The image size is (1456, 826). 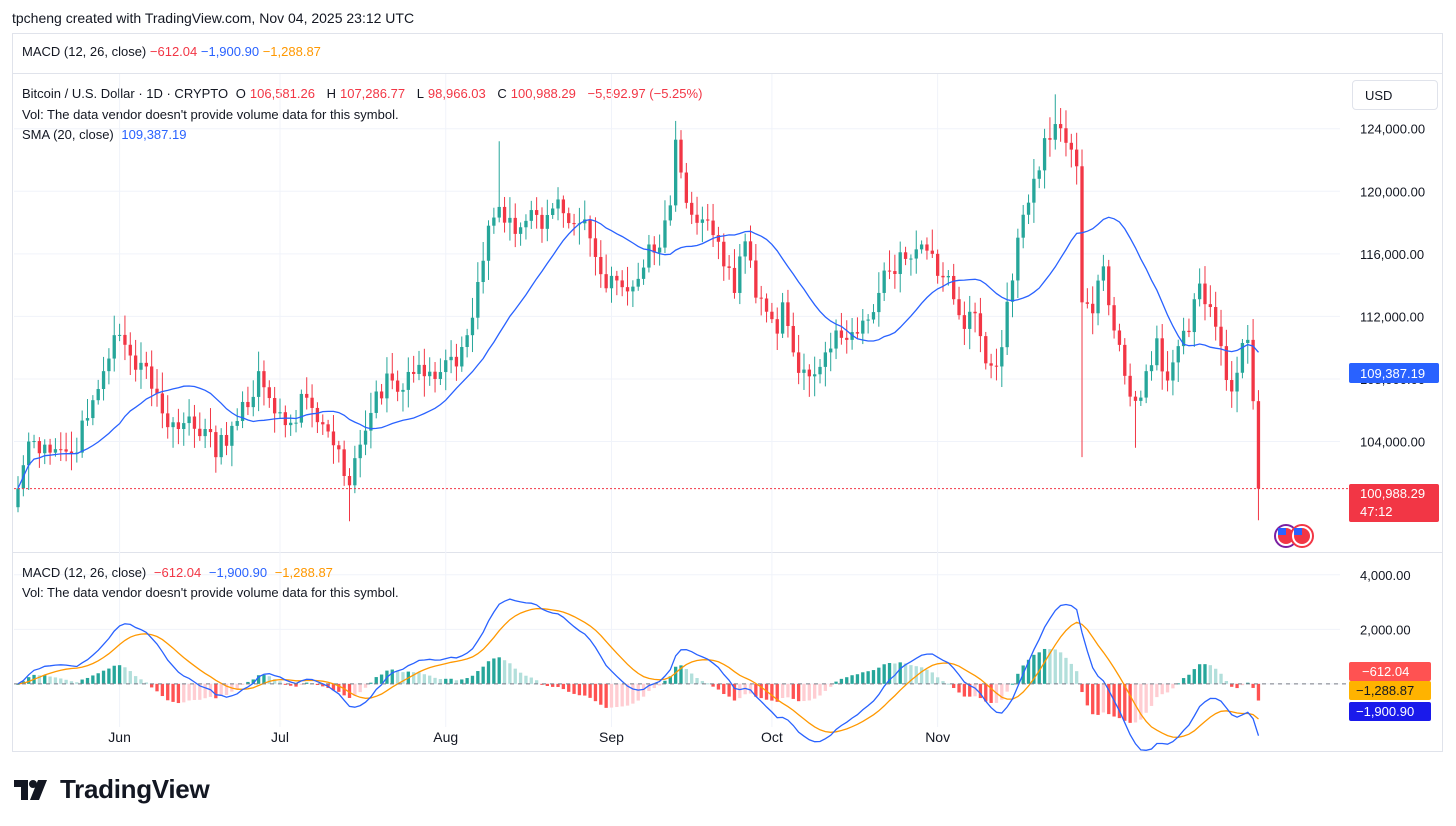 I want to click on sma-label: SMA (20, close), so click(x=68, y=134).